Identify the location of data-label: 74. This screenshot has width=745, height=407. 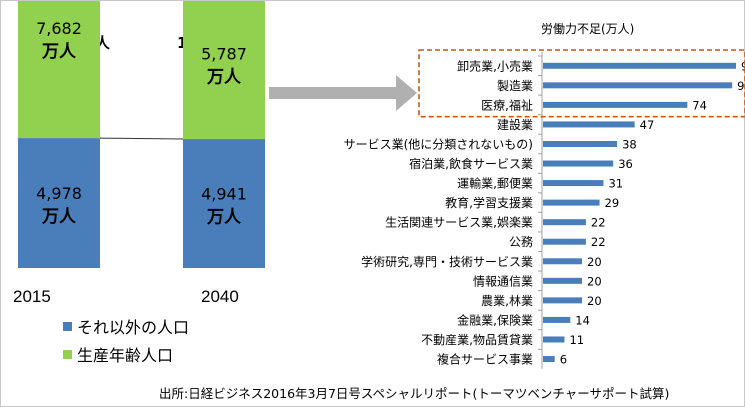
(699, 105).